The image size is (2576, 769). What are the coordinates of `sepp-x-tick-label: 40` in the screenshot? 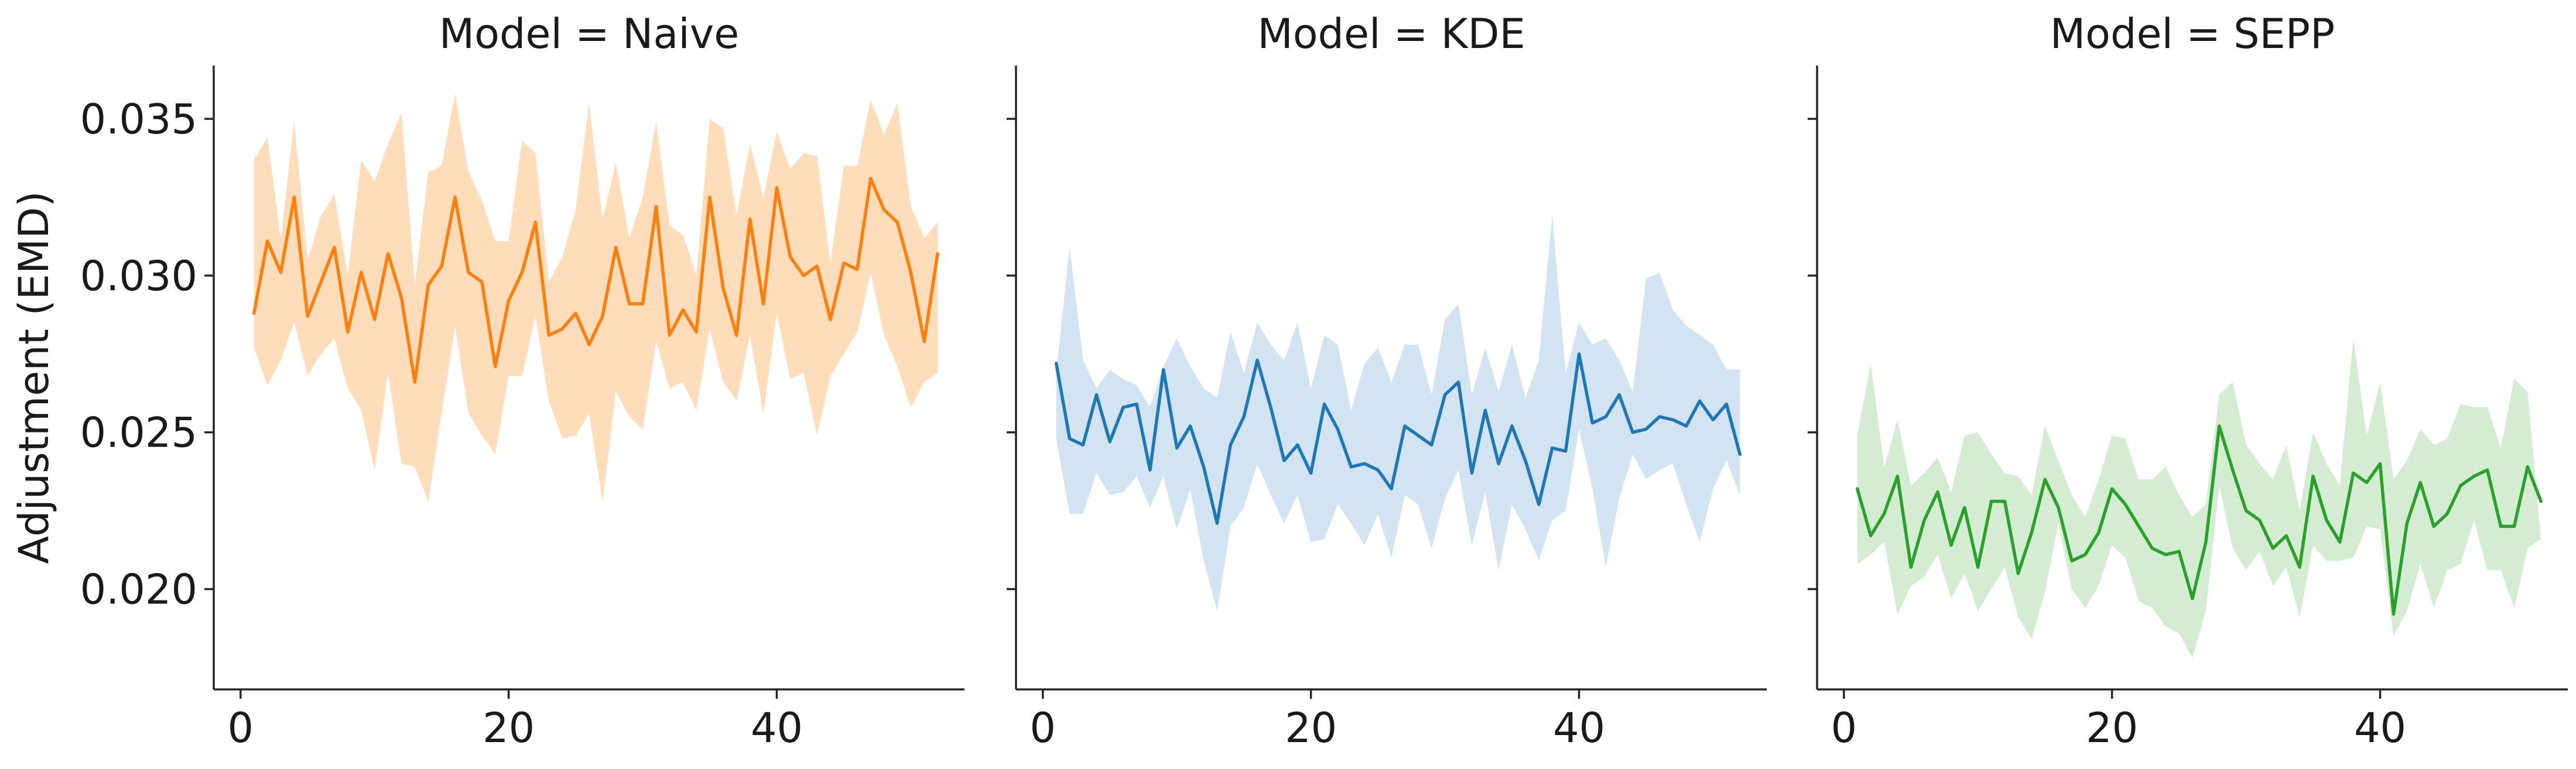 It's located at (2380, 728).